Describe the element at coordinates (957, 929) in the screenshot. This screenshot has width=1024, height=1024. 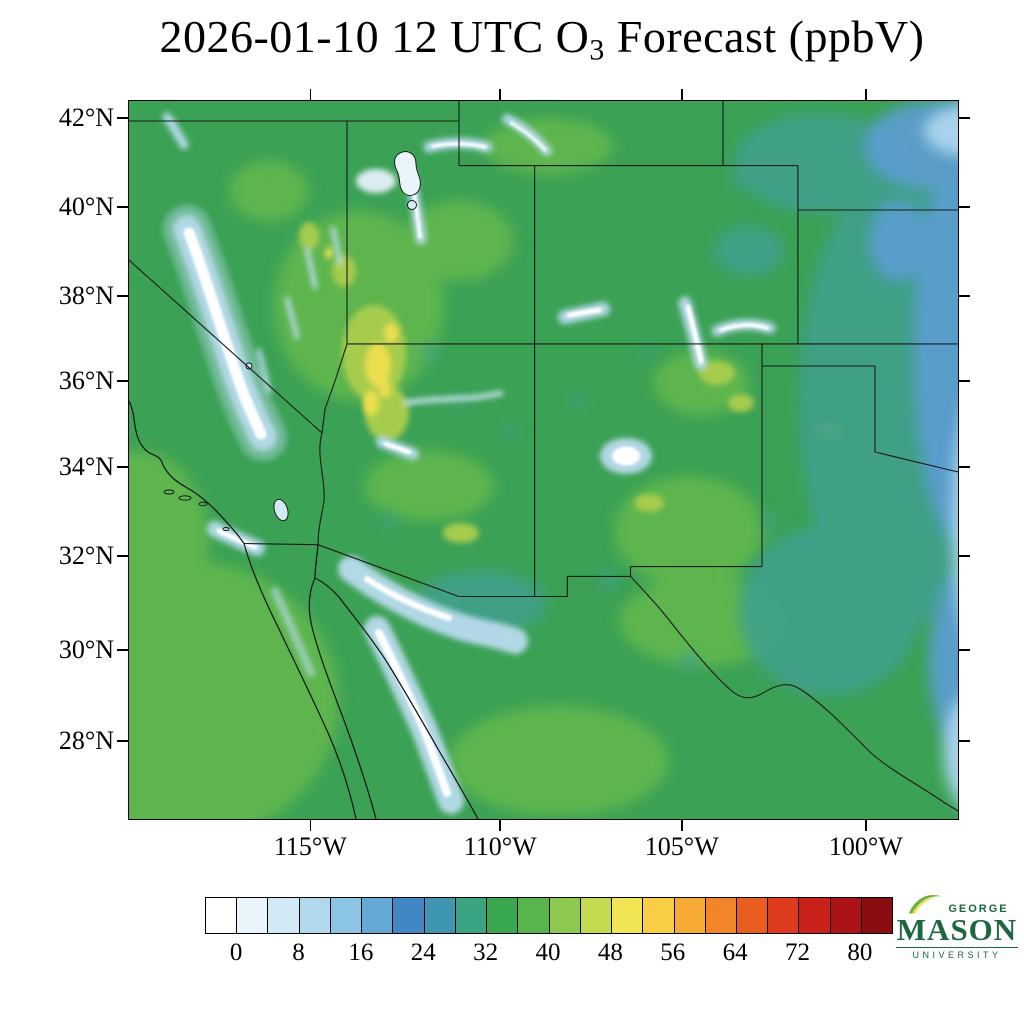
I see `gmu-mason-text: MASON` at that location.